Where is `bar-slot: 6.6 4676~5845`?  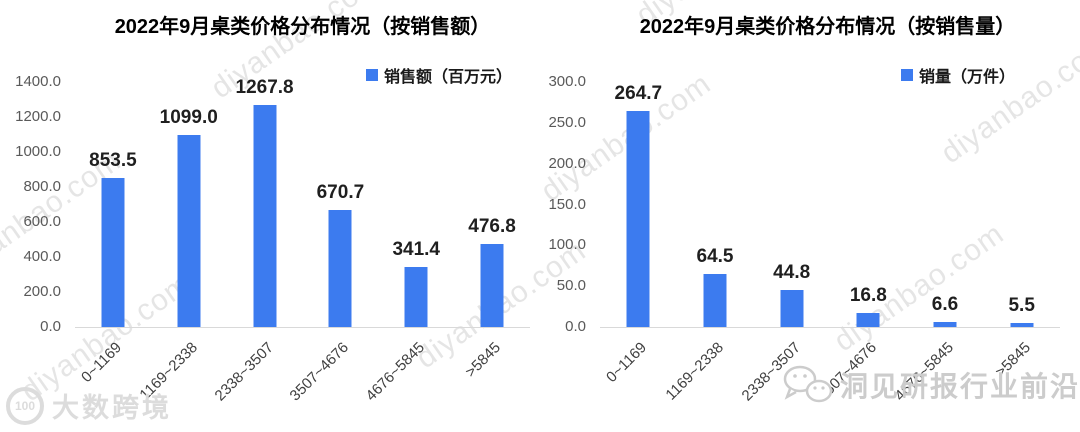 bar-slot: 6.6 4676~5845 is located at coordinates (938, 243).